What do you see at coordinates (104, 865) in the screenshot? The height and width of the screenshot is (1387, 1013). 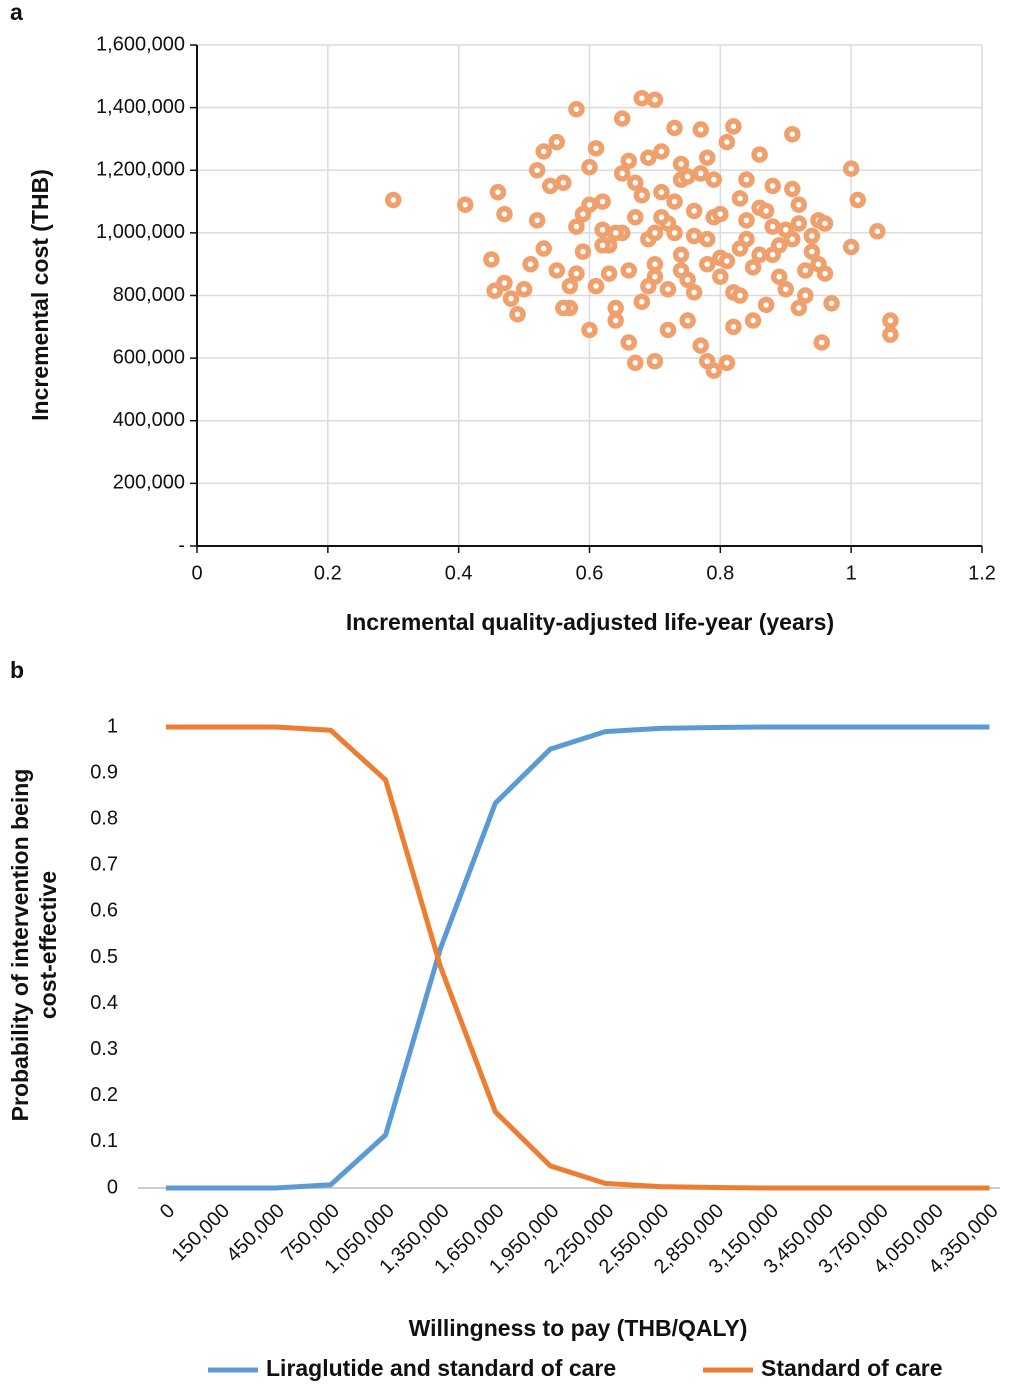 I see `y-tick-label: 0.7` at bounding box center [104, 865].